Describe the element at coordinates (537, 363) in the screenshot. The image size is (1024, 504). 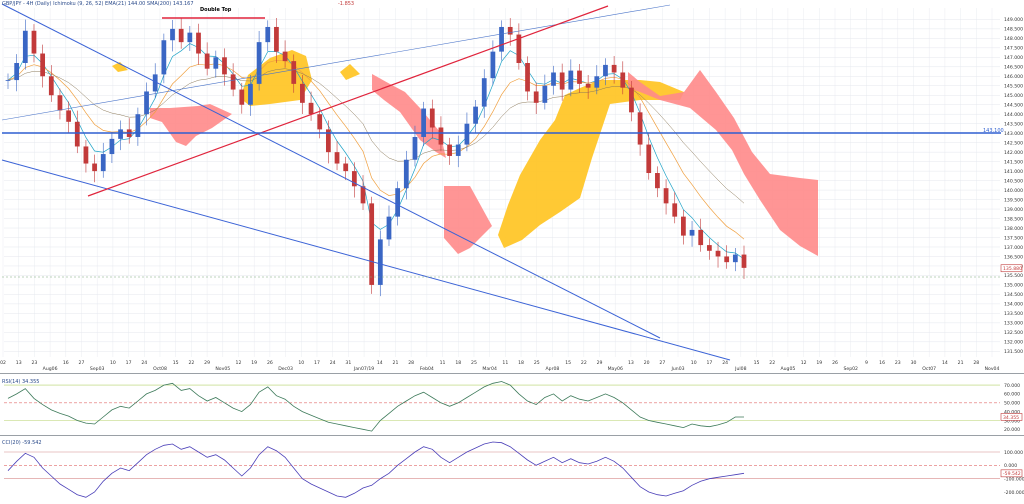
I see `time-tick-label: 25` at that location.